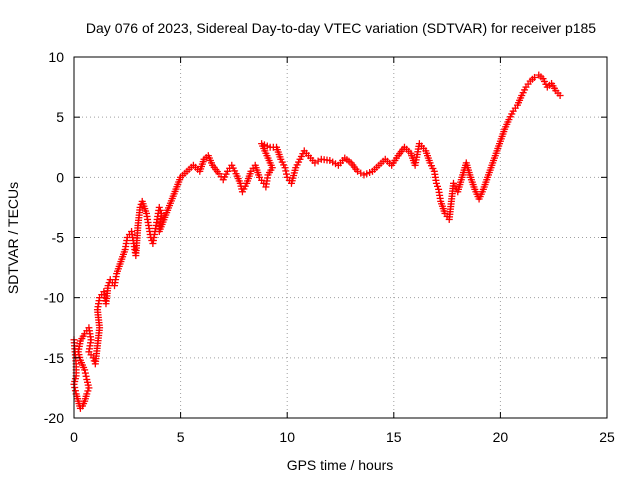 The height and width of the screenshot is (480, 640). Describe the element at coordinates (340, 465) in the screenshot. I see `x-axis-label: GPS time / hours` at that location.